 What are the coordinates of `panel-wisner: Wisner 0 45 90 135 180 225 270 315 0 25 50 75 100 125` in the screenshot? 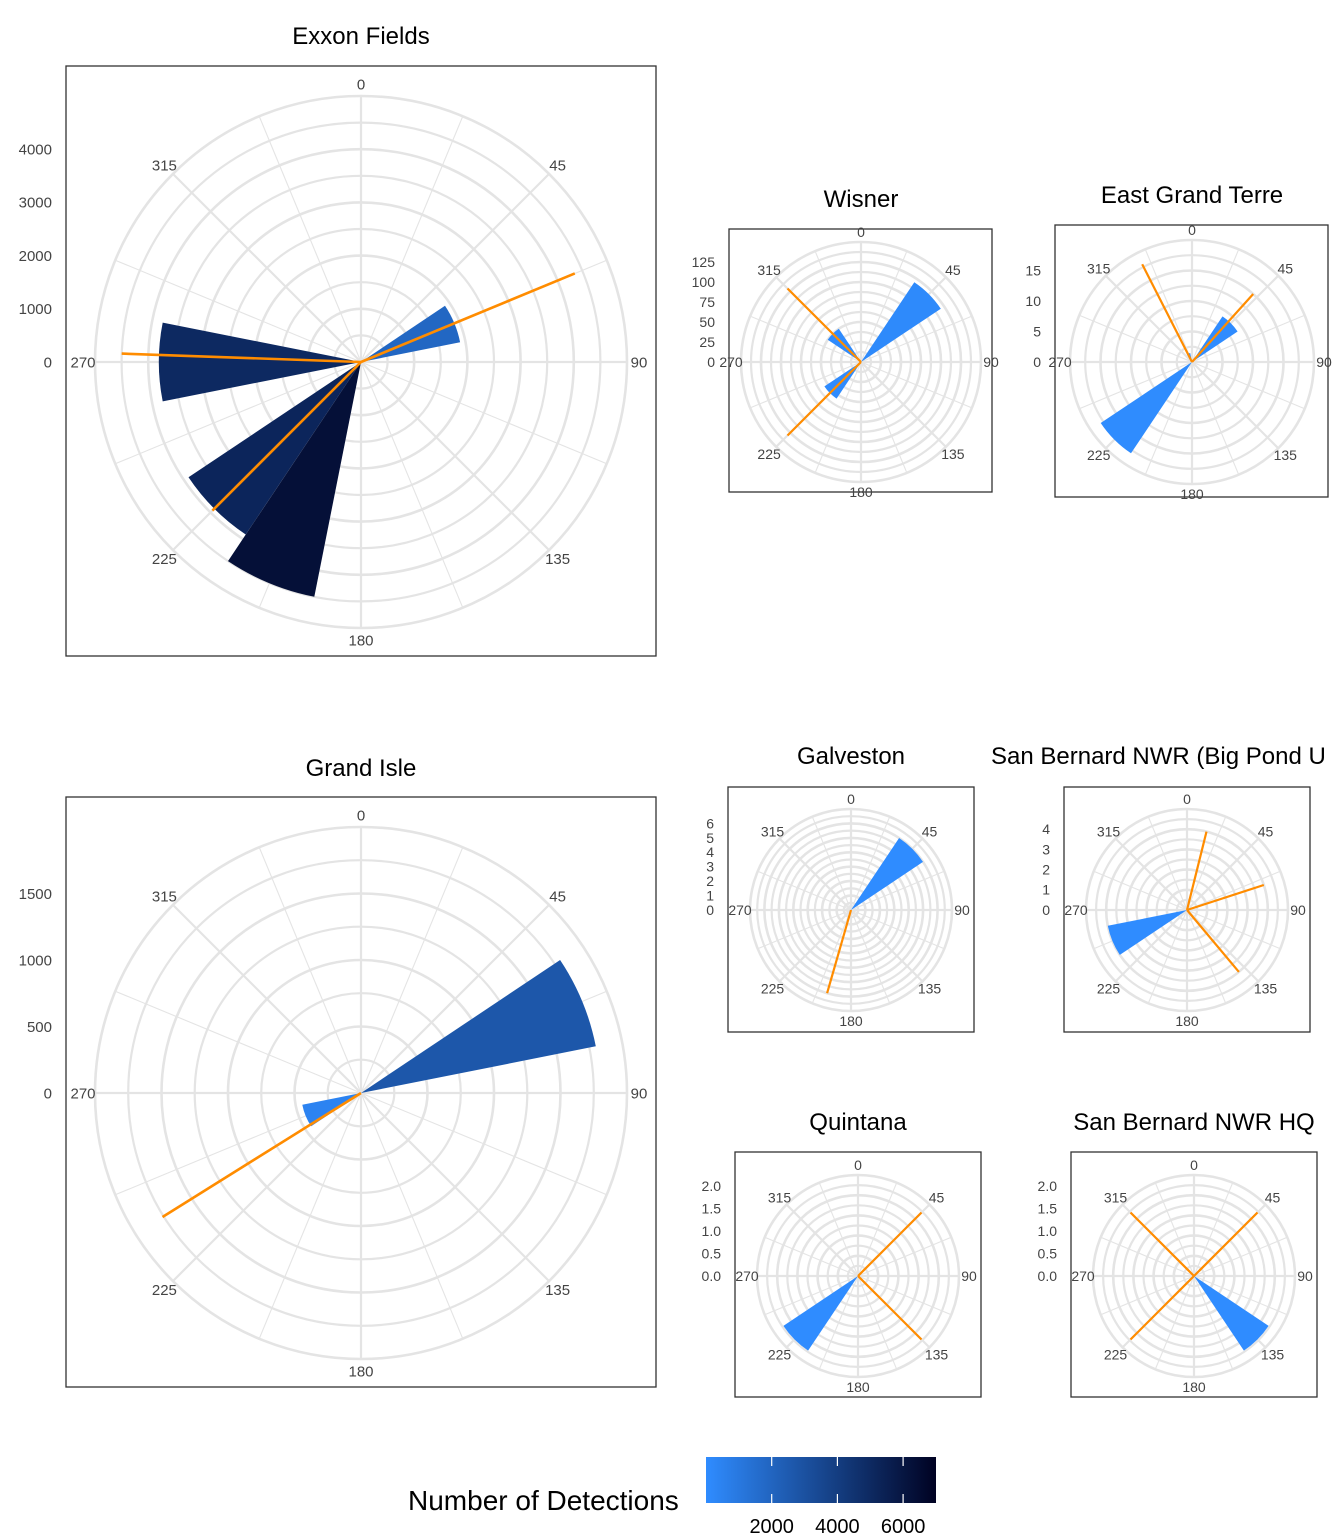 It's located at (845, 343).